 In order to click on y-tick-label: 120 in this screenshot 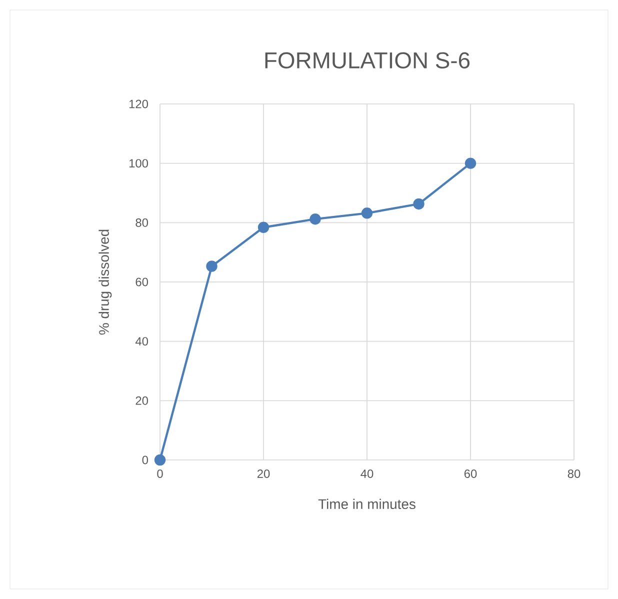, I will do `click(138, 104)`.